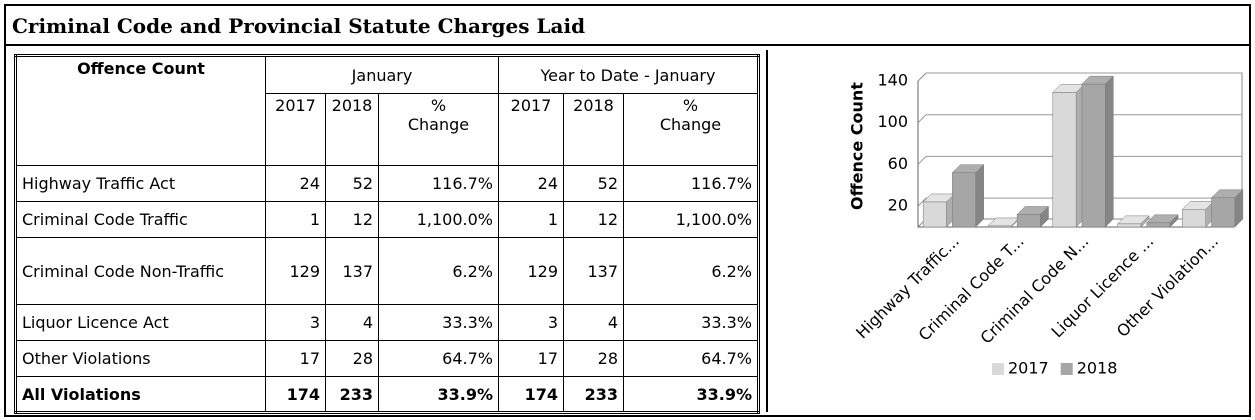 The height and width of the screenshot is (420, 1255). I want to click on y-tick-label: 20, so click(898, 205).